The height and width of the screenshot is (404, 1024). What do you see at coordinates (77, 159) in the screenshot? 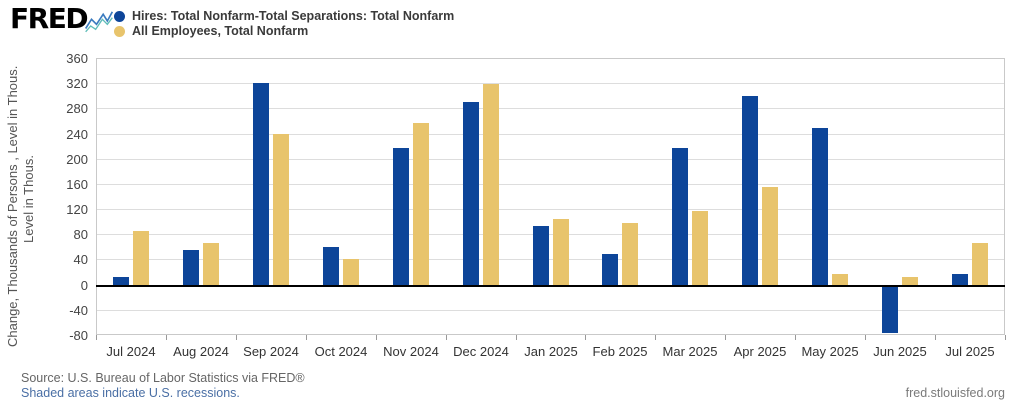
I see `y-axis-tick-label: 200` at bounding box center [77, 159].